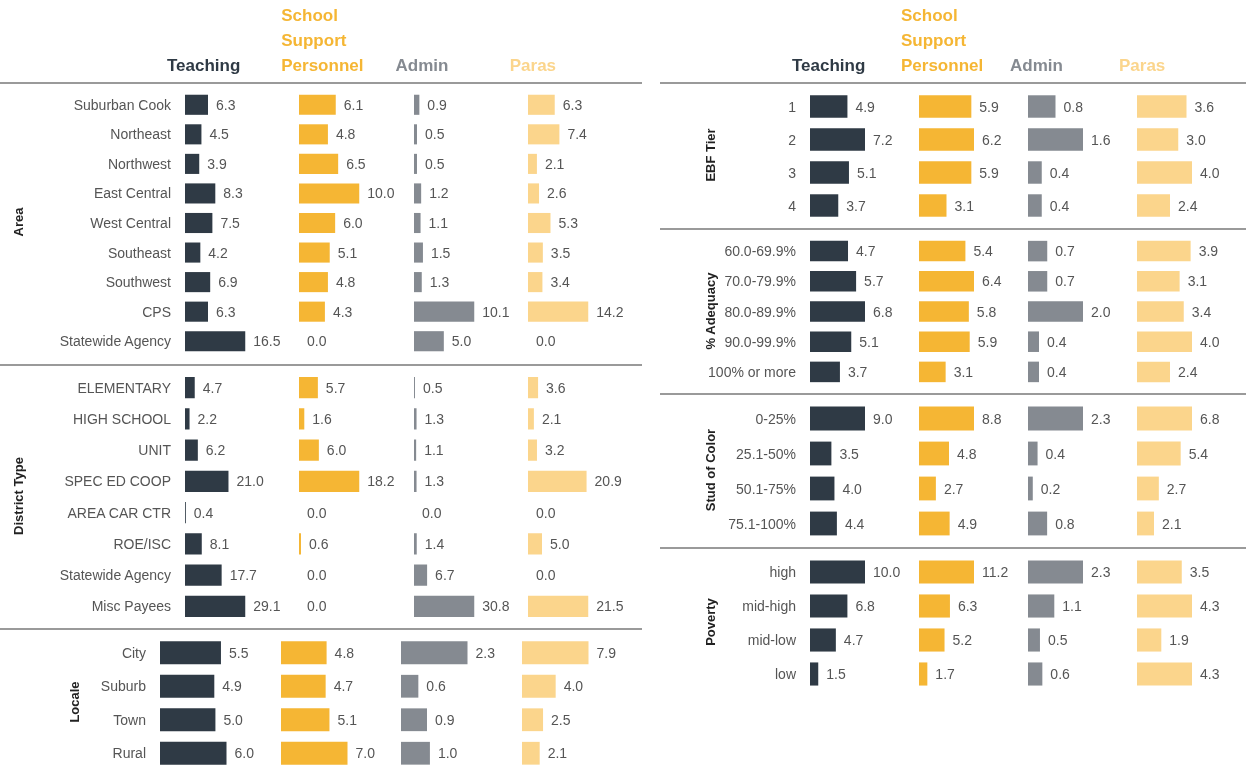  I want to click on y-tick-label: Statewide Agency, so click(115, 341).